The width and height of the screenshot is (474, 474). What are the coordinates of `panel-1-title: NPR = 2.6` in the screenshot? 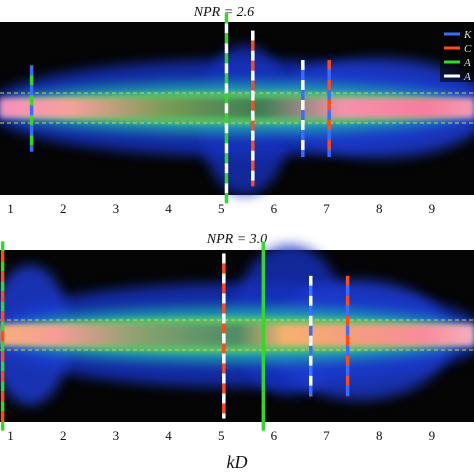 It's located at (223, 12).